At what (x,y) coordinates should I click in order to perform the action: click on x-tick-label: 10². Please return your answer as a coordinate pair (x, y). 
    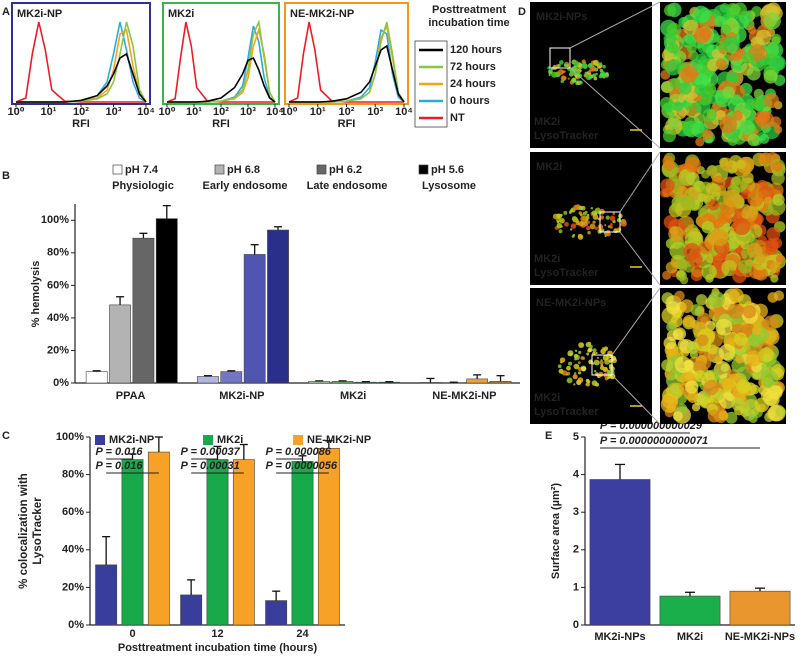
    Looking at the image, I should click on (347, 112).